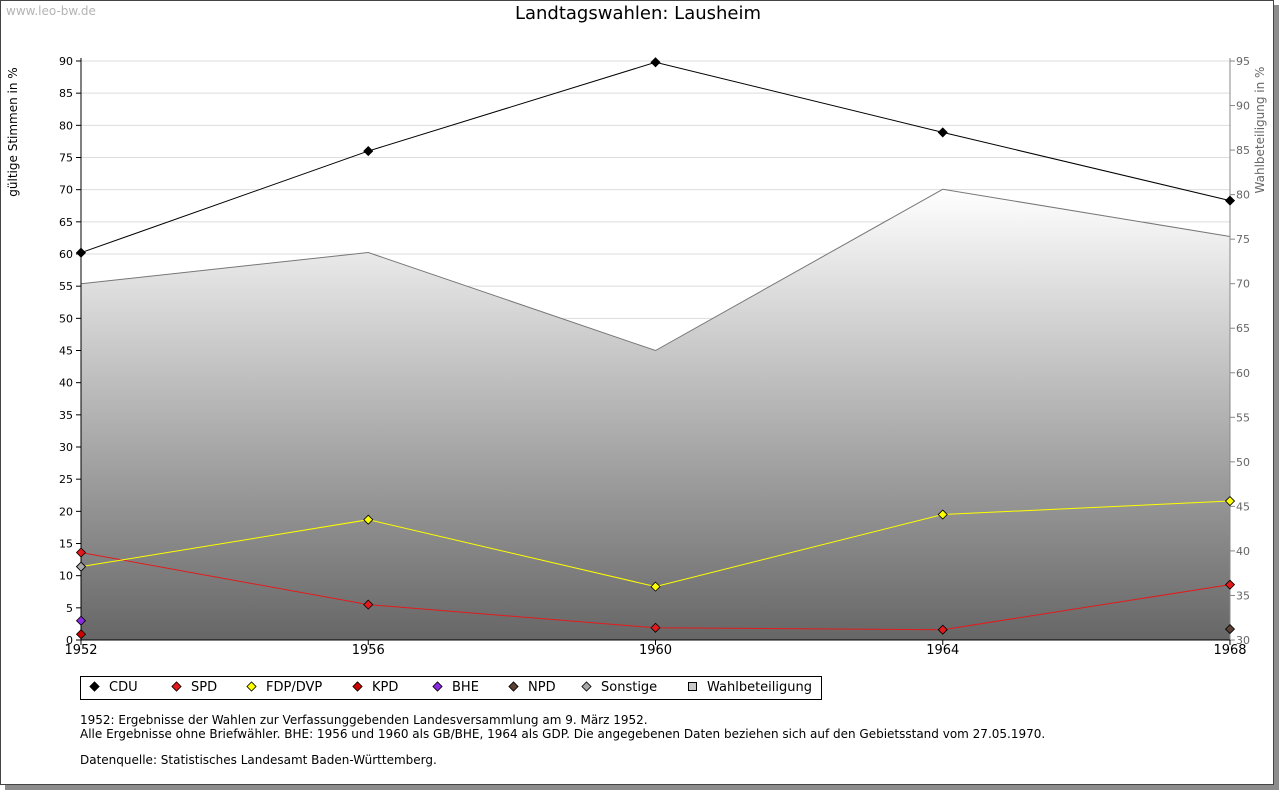  Describe the element at coordinates (66, 383) in the screenshot. I see `y-tick-label: 40` at that location.